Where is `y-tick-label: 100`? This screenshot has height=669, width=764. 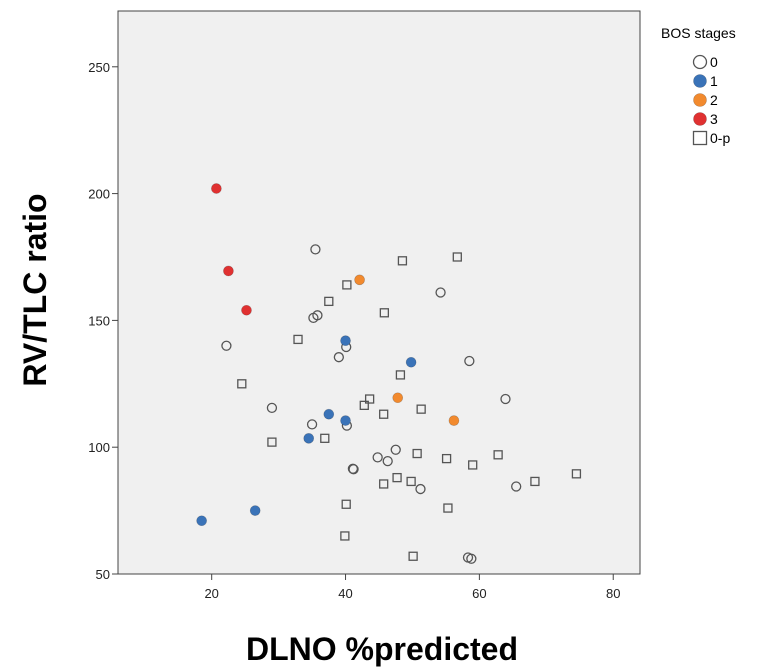 y-tick-label: 100 is located at coordinates (99, 447).